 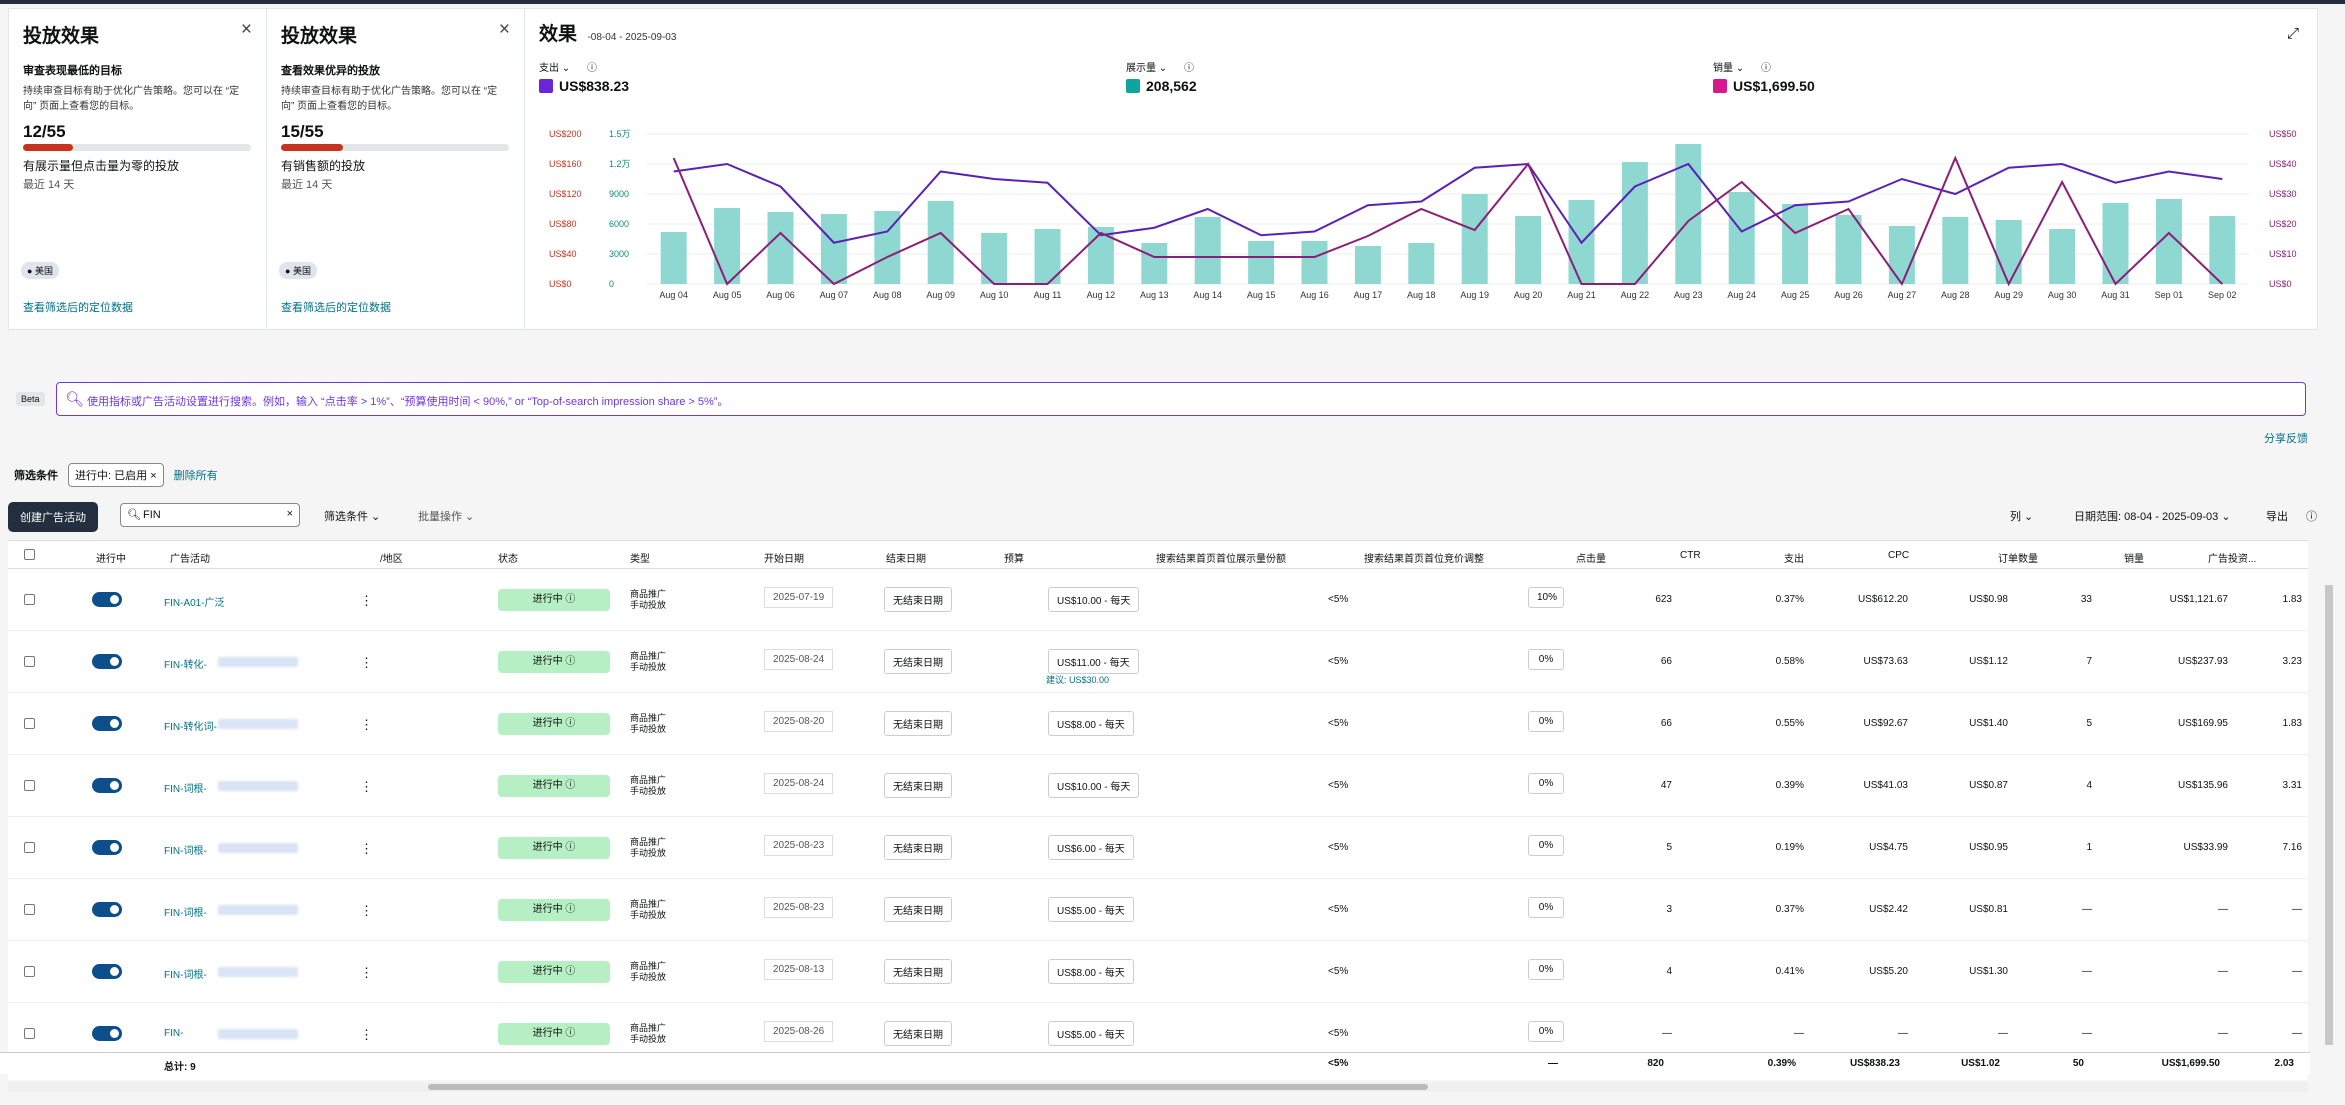 I want to click on vertical-scrollbar, so click(x=2329, y=815).